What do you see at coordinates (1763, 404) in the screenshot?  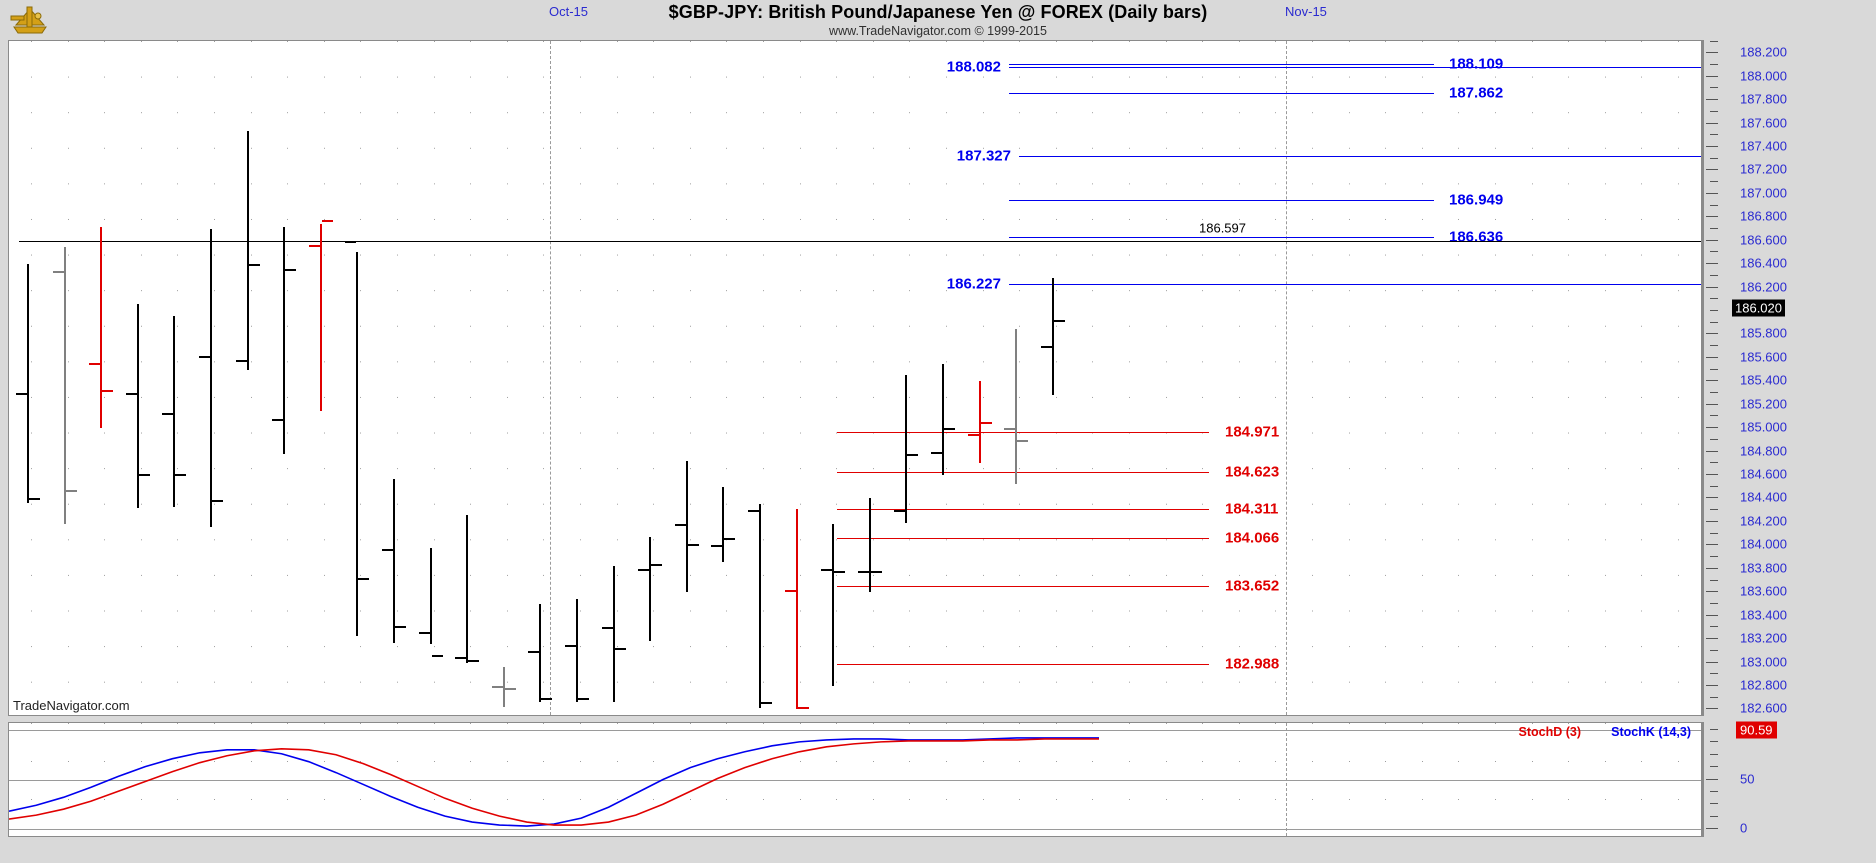 I see `price-axis-label: 185.200` at bounding box center [1763, 404].